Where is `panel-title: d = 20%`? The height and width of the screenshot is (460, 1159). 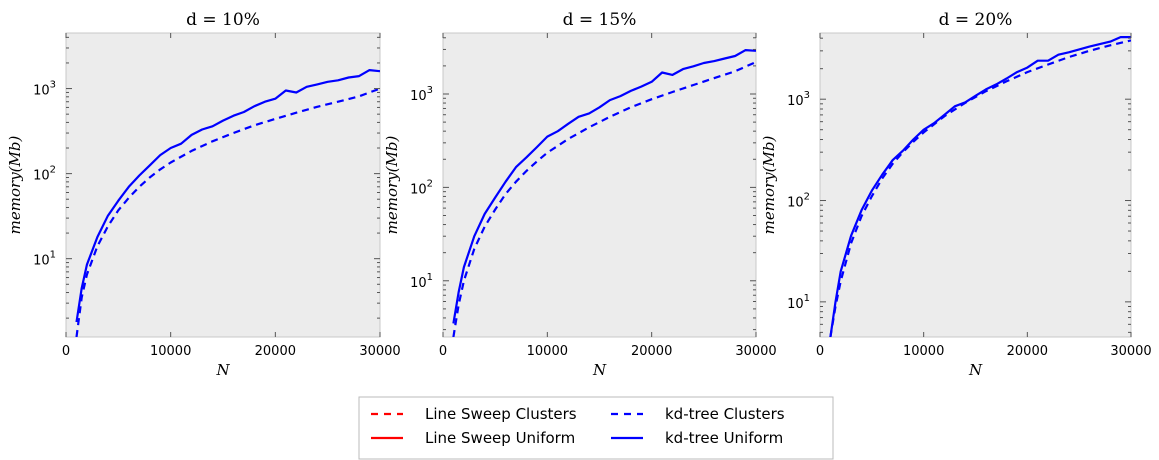 panel-title: d = 20% is located at coordinates (976, 20).